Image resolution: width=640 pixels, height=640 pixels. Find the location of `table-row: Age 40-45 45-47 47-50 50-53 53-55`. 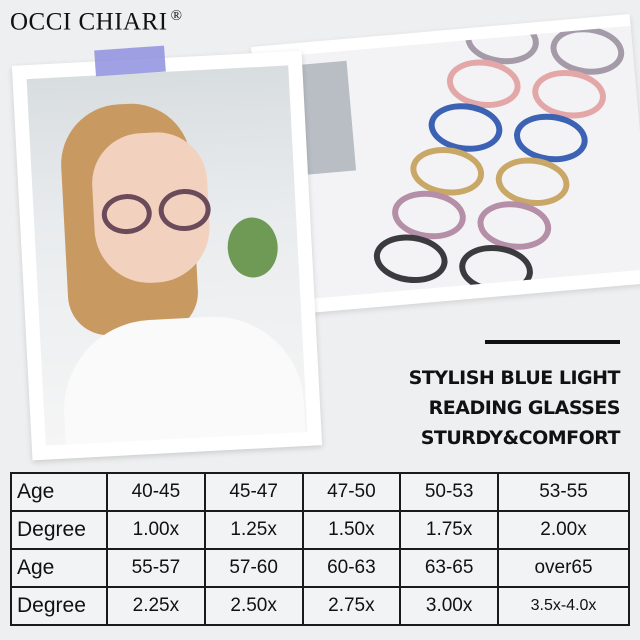

table-row: Age 40-45 45-47 47-50 50-53 53-55 is located at coordinates (320, 492).